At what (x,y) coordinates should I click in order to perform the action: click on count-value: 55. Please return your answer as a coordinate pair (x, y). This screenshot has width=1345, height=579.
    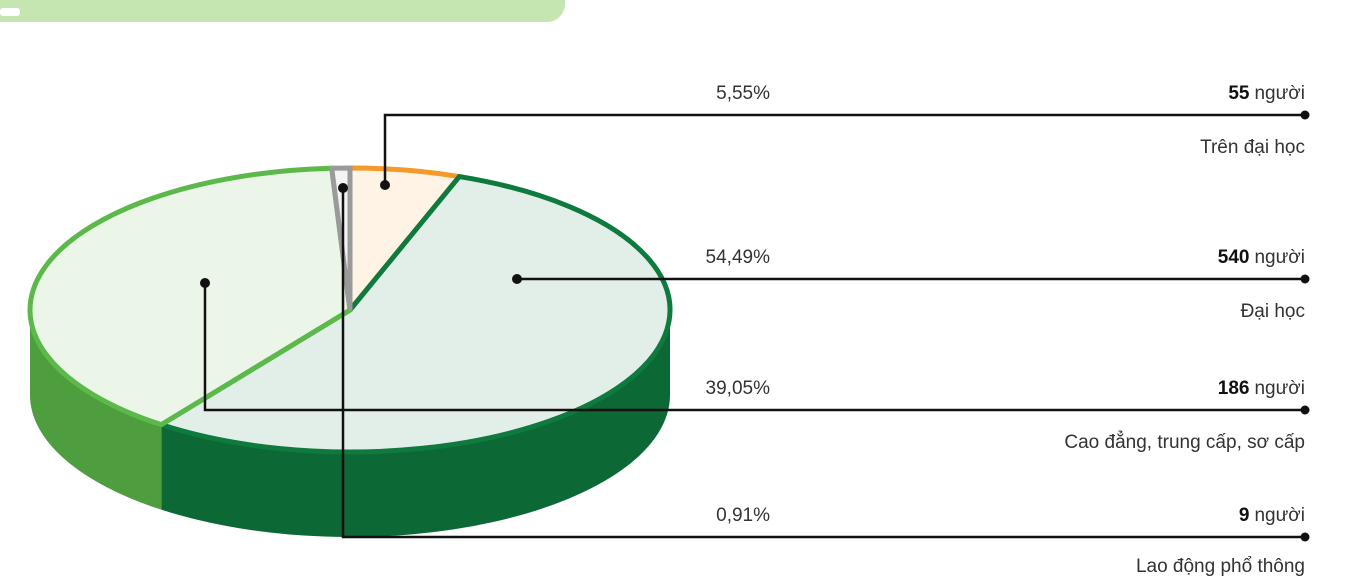
    Looking at the image, I should click on (1239, 93).